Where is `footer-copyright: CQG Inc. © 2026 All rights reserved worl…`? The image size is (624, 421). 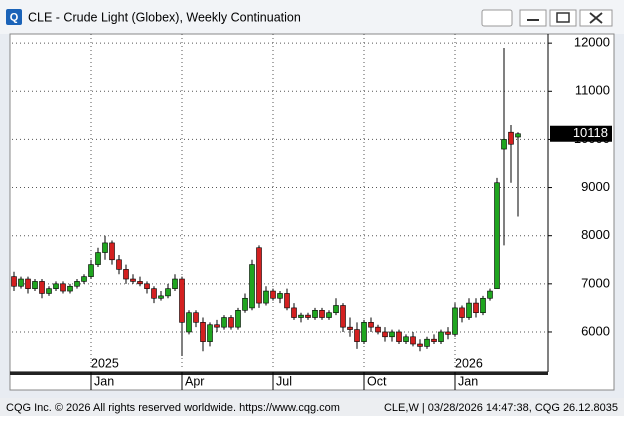
footer-copyright: CQG Inc. © 2026 All rights reserved worl… is located at coordinates (173, 408).